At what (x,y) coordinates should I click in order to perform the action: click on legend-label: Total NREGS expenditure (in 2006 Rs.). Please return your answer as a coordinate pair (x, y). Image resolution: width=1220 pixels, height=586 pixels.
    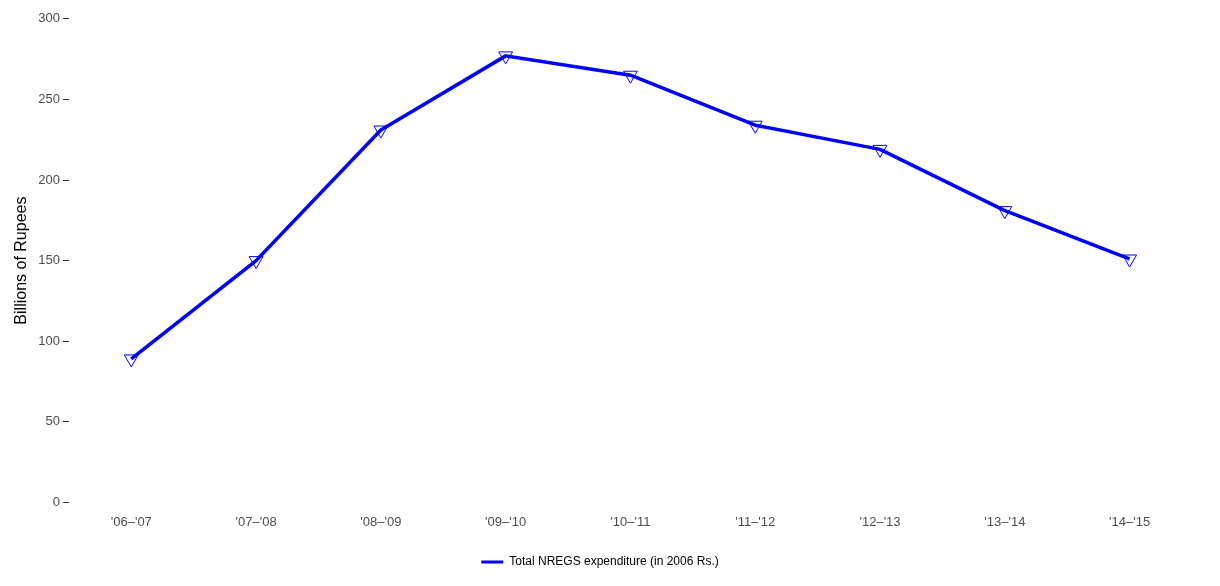
    Looking at the image, I should click on (614, 561).